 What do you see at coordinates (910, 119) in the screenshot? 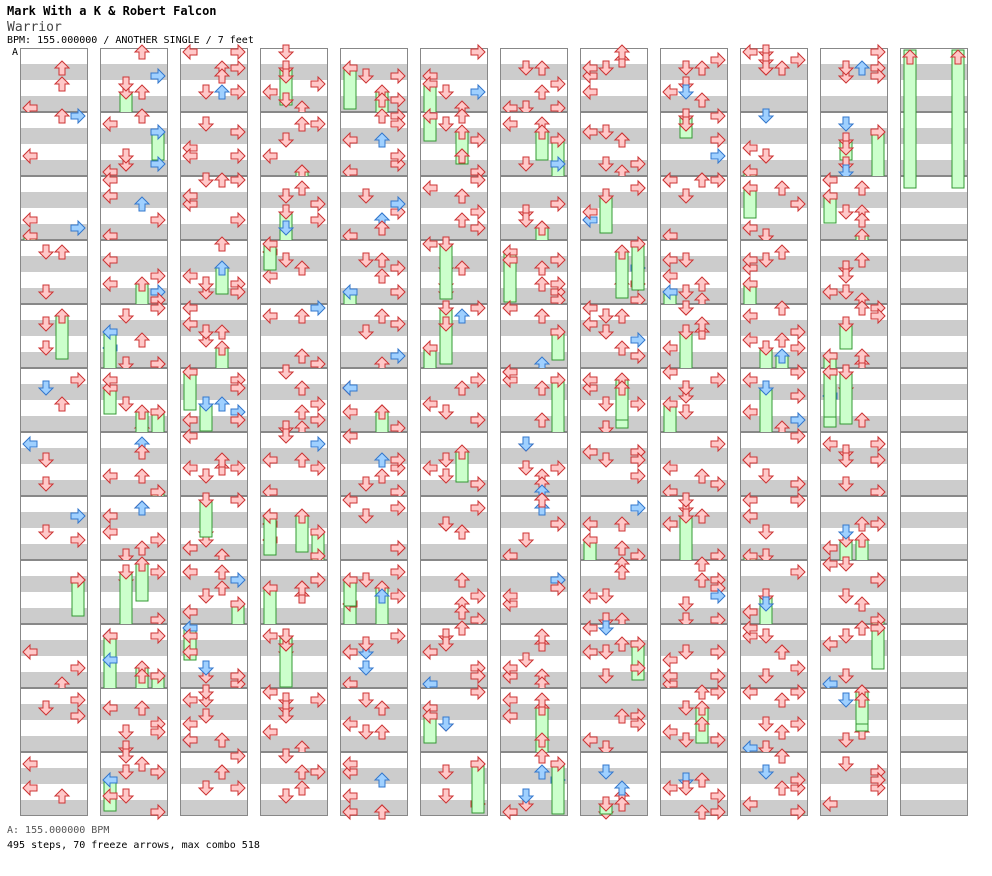
I see `freeze-arrow` at bounding box center [910, 119].